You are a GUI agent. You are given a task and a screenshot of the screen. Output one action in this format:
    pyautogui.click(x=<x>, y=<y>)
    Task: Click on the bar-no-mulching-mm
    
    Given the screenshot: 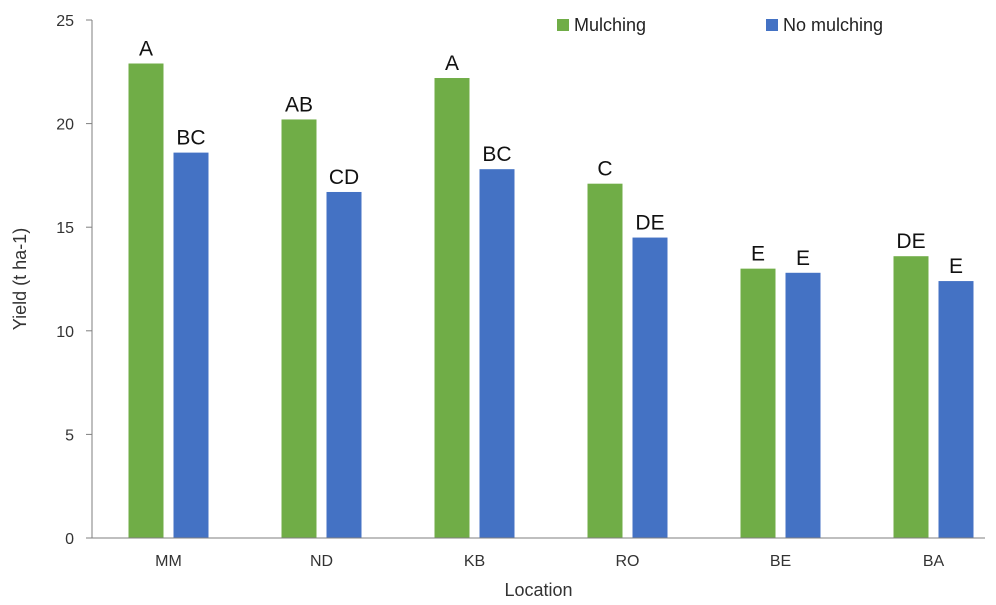 What is the action you would take?
    pyautogui.click(x=191, y=345)
    